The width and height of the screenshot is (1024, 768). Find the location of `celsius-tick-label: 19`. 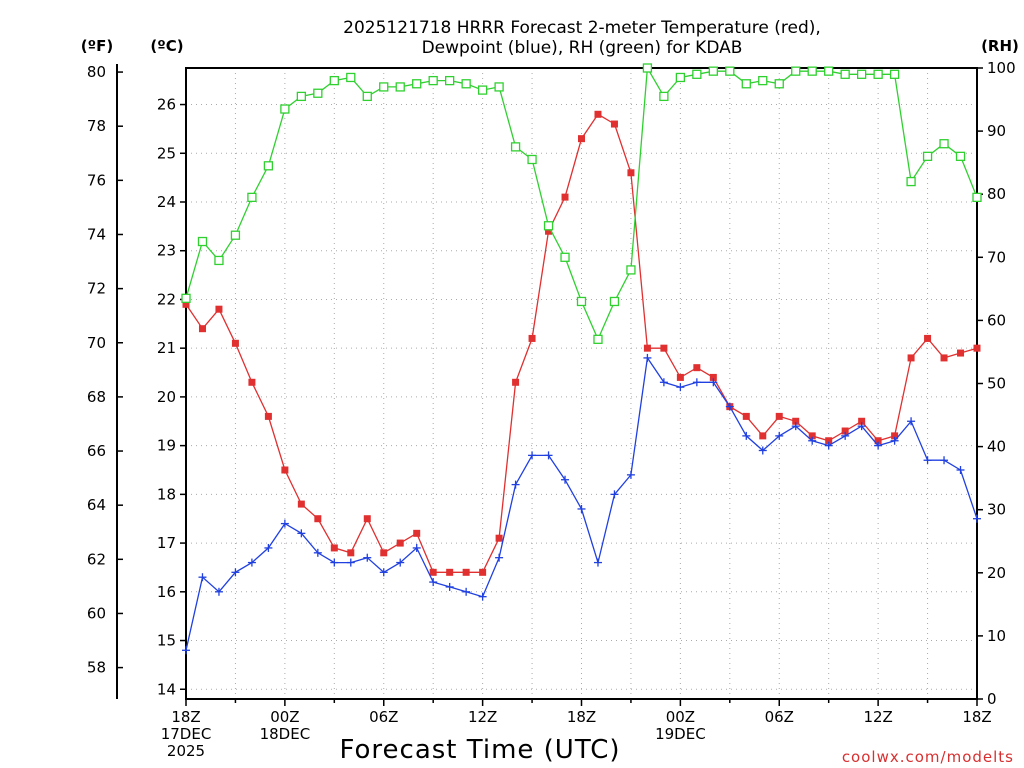

celsius-tick-label: 19 is located at coordinates (166, 446).